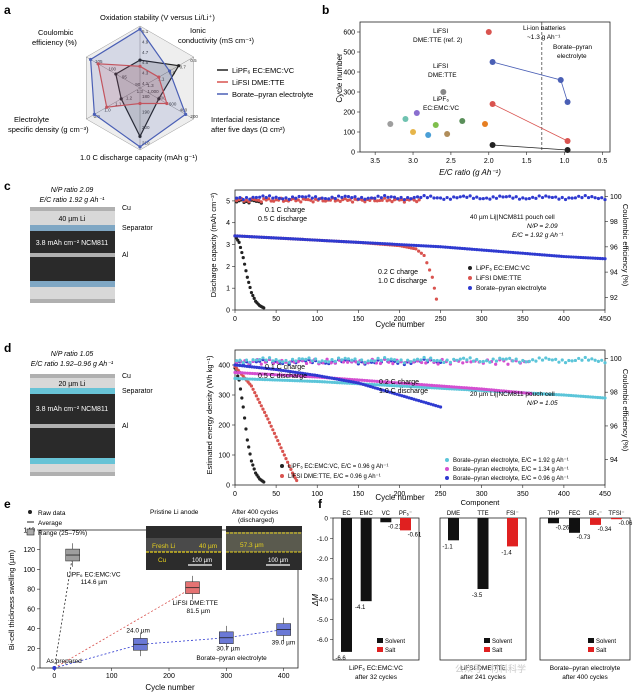 The image size is (637, 694). What do you see at coordinates (245, 119) in the screenshot?
I see `radar-axis-label-resistance: Interfacial resistance` at bounding box center [245, 119].